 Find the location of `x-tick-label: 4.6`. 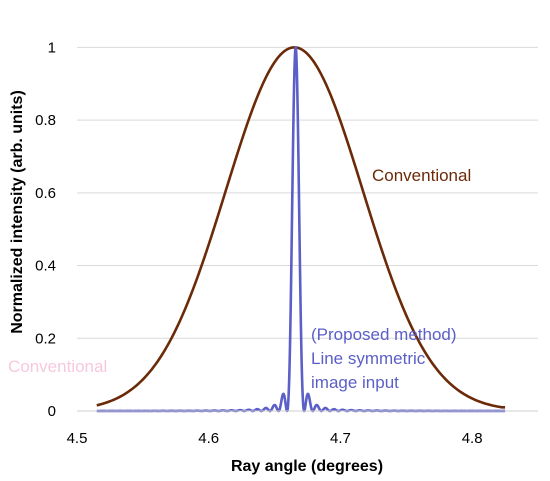

x-tick-label: 4.6 is located at coordinates (208, 438).